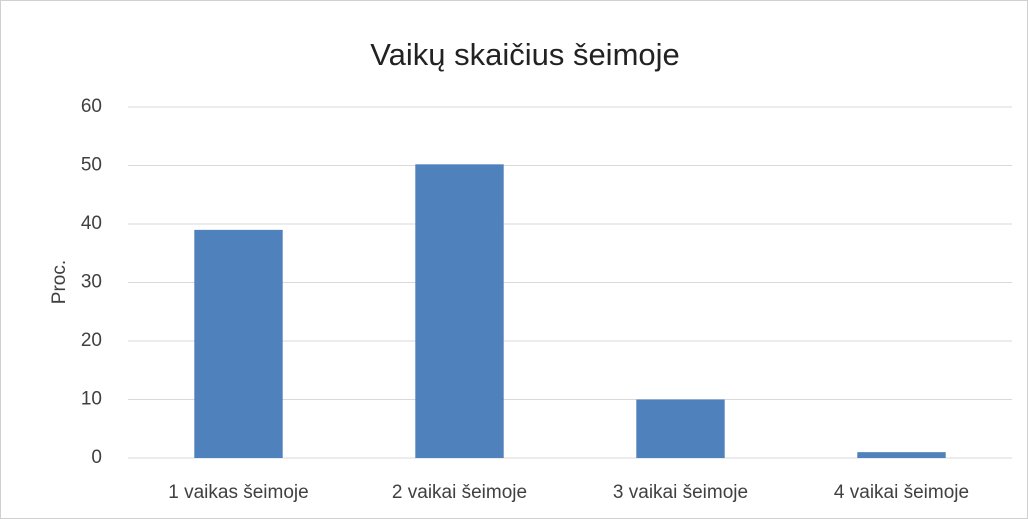 The width and height of the screenshot is (1028, 519). I want to click on x-tick-label: 2 vaikai šeimoje, so click(459, 492).